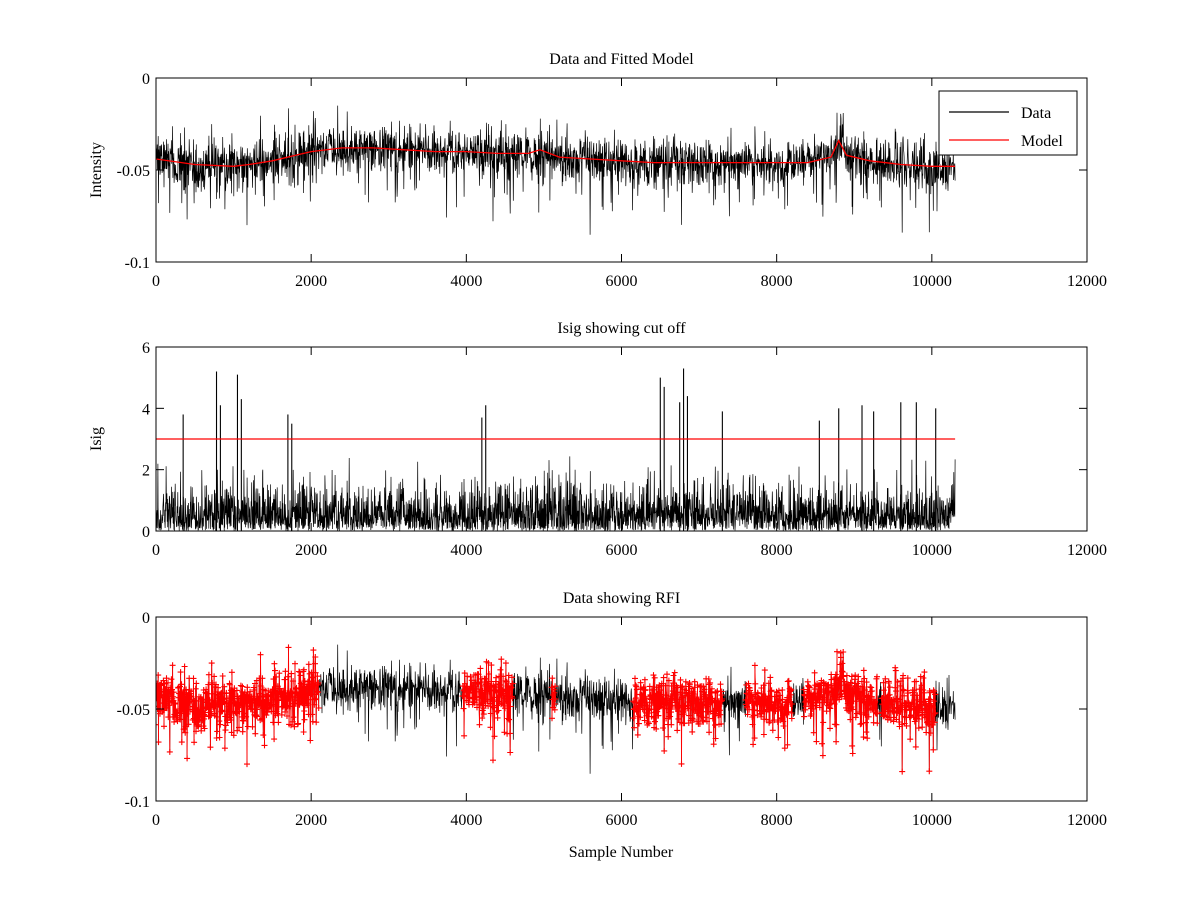 The image size is (1200, 900). What do you see at coordinates (621, 328) in the screenshot?
I see `panel-title: Isig showing cut off` at bounding box center [621, 328].